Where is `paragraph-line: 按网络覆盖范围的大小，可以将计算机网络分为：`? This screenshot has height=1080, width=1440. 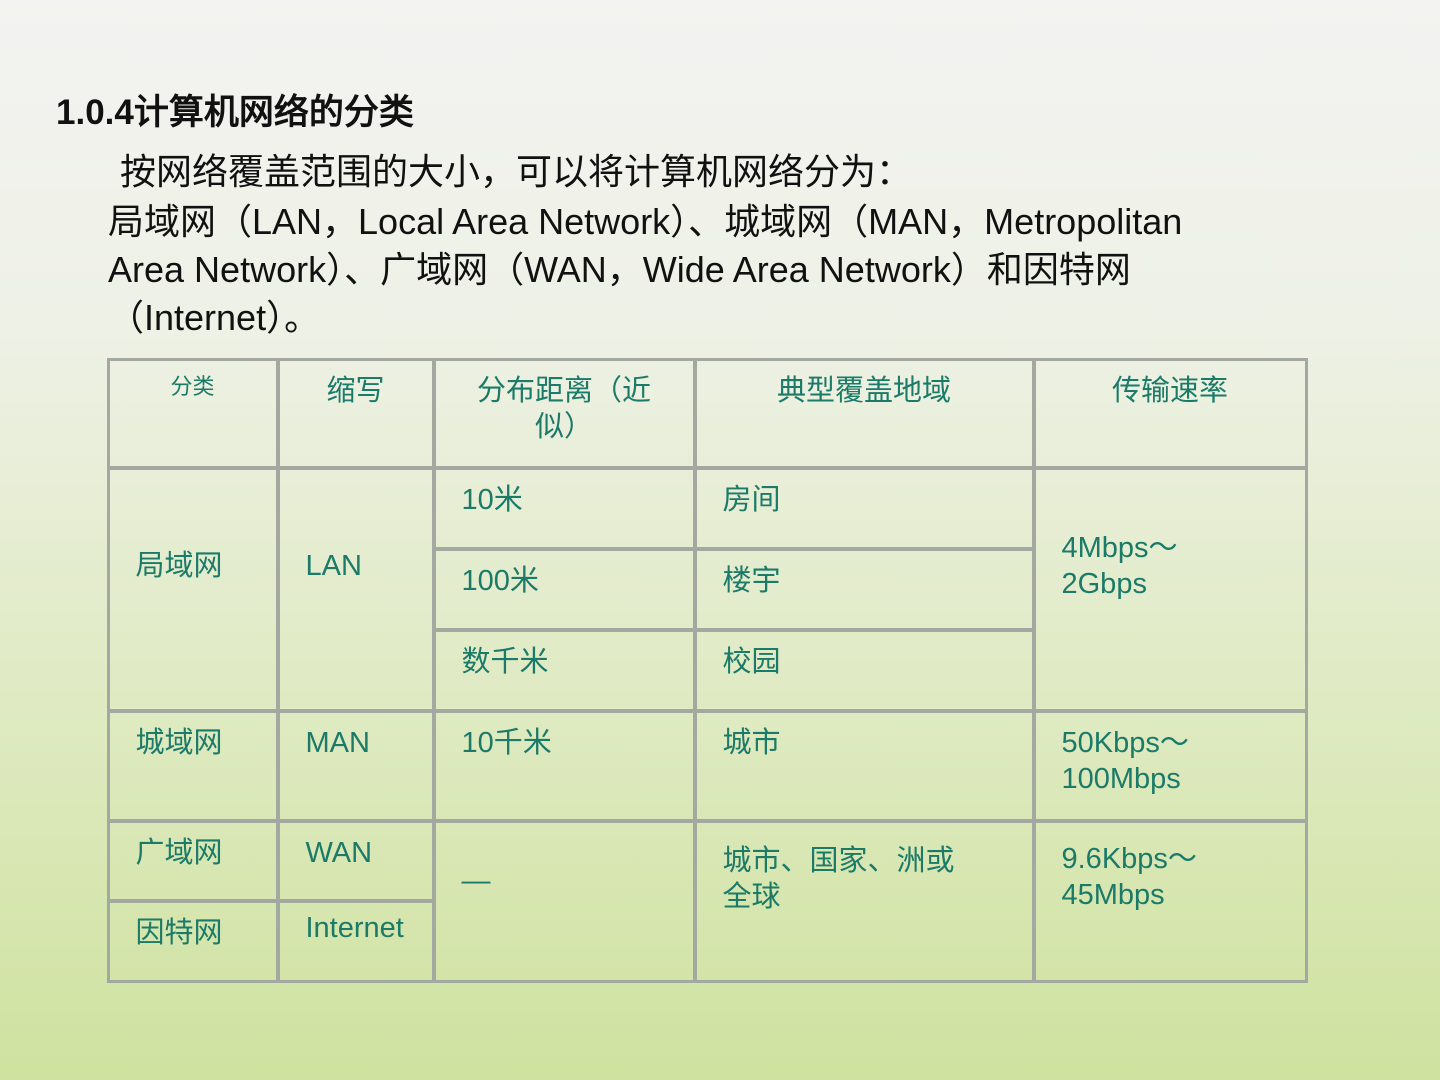 paragraph-line: 按网络覆盖范围的大小，可以将计算机网络分为： is located at coordinates (516, 171).